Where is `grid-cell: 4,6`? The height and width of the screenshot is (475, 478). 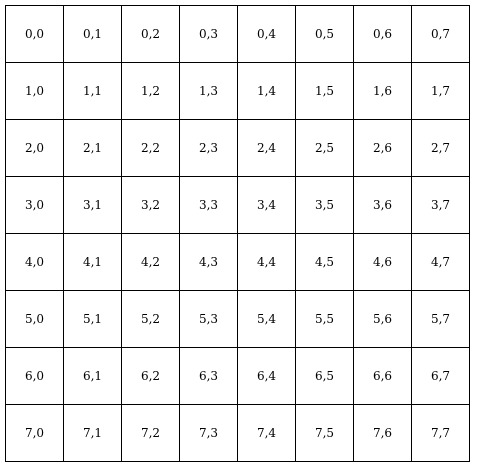 grid-cell: 4,6 is located at coordinates (382, 262).